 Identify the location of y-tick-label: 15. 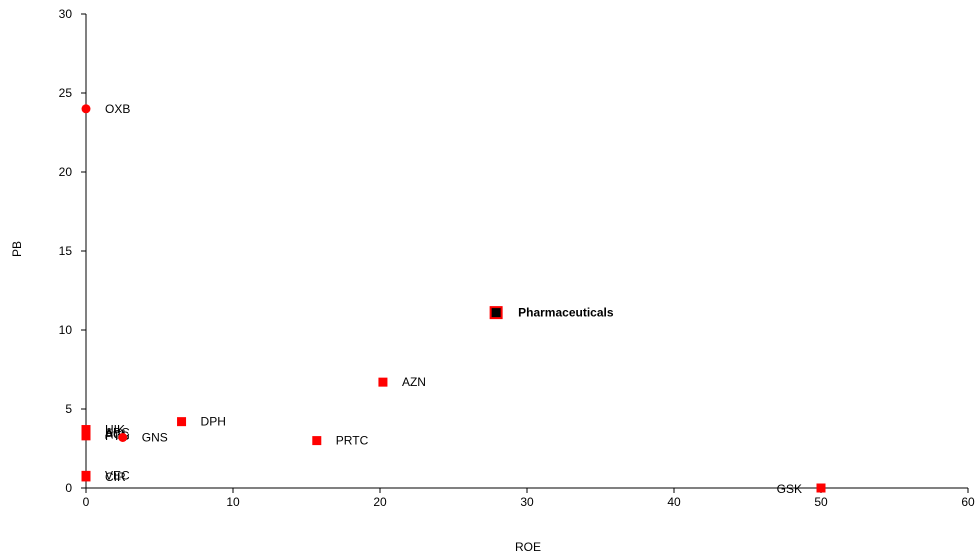
(66, 251).